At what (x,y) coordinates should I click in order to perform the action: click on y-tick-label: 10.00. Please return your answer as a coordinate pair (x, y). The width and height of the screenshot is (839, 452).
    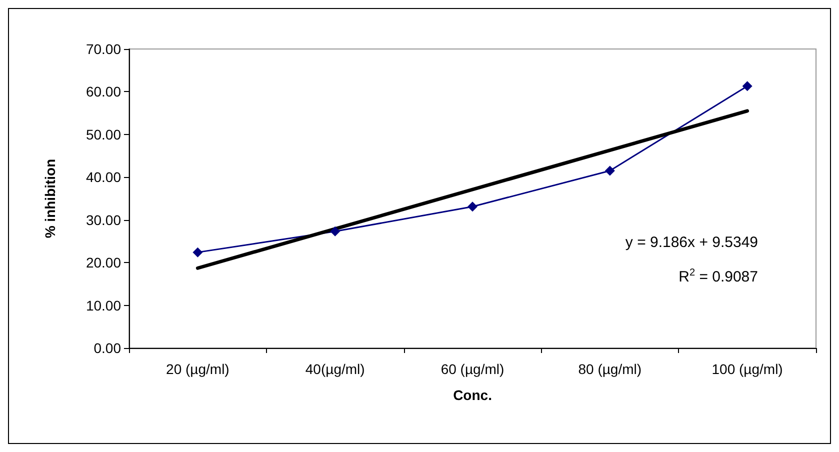
    Looking at the image, I should click on (104, 305).